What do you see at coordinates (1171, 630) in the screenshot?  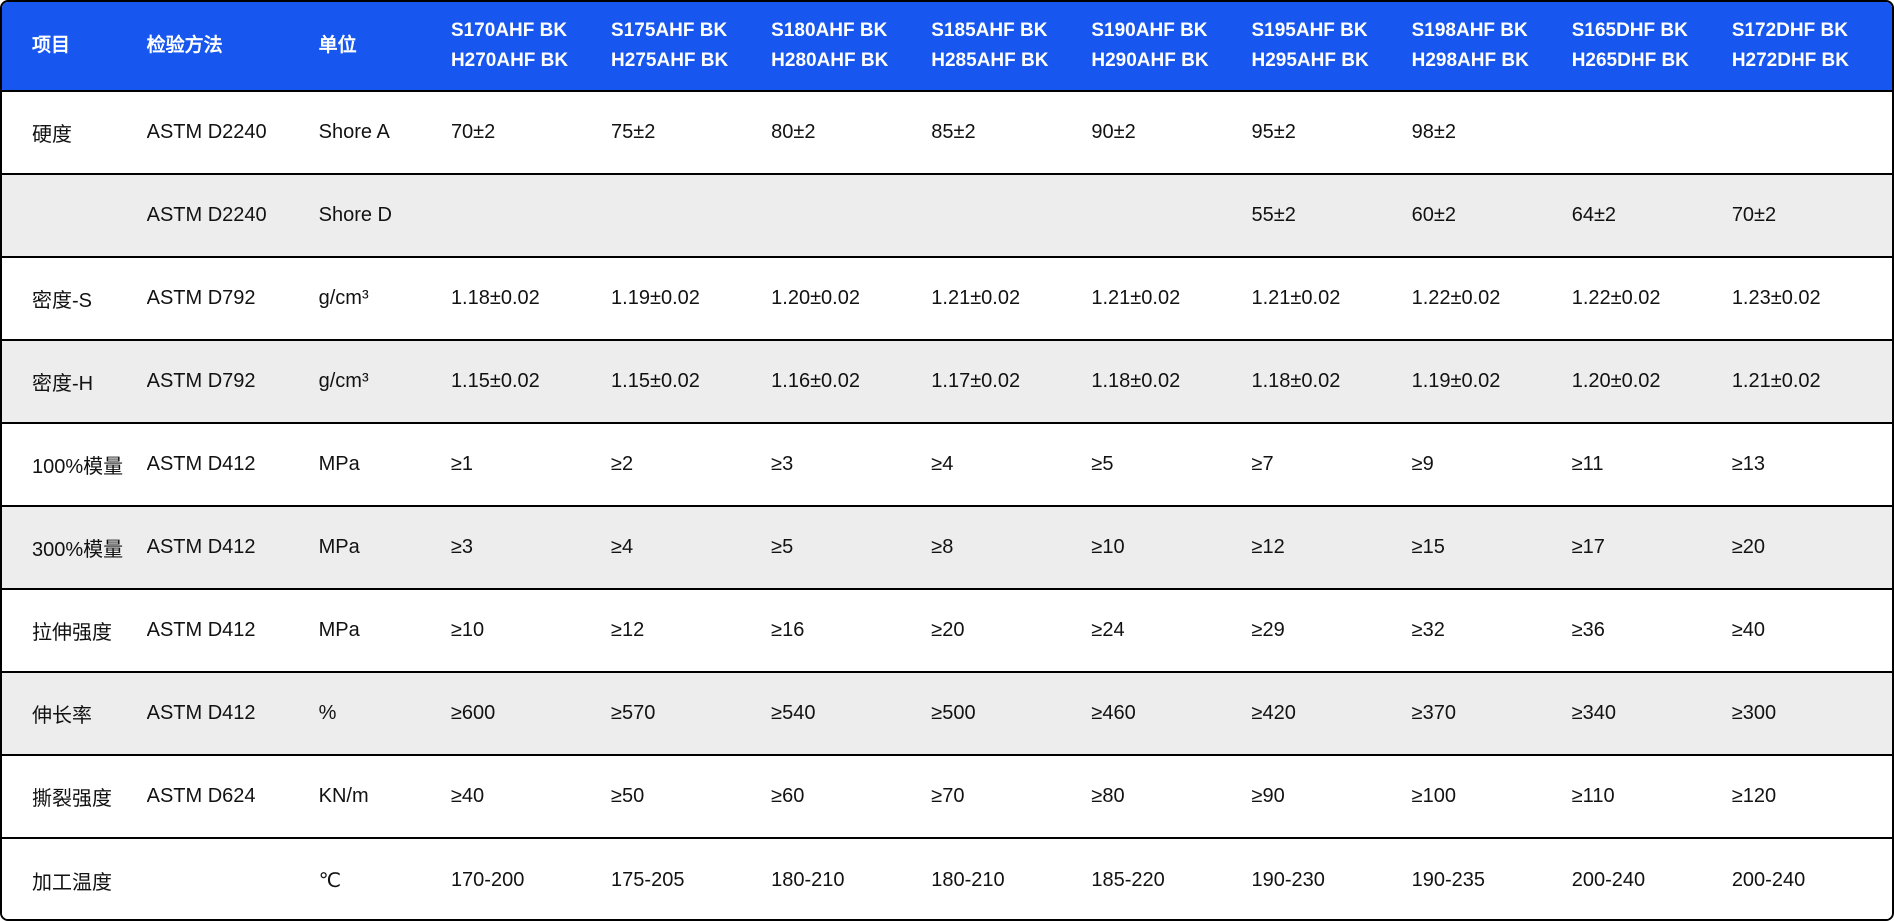 I see `value-cell: ≥24` at bounding box center [1171, 630].